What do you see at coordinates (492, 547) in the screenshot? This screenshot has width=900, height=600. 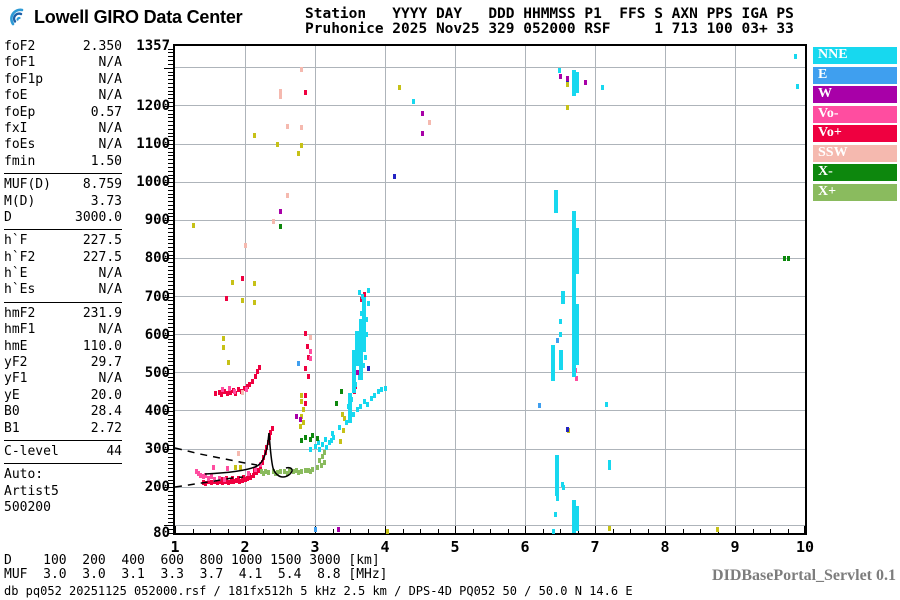 I see `x-axis-labels: 1 2 3 4 5 6 7 8 9 10` at bounding box center [492, 547].